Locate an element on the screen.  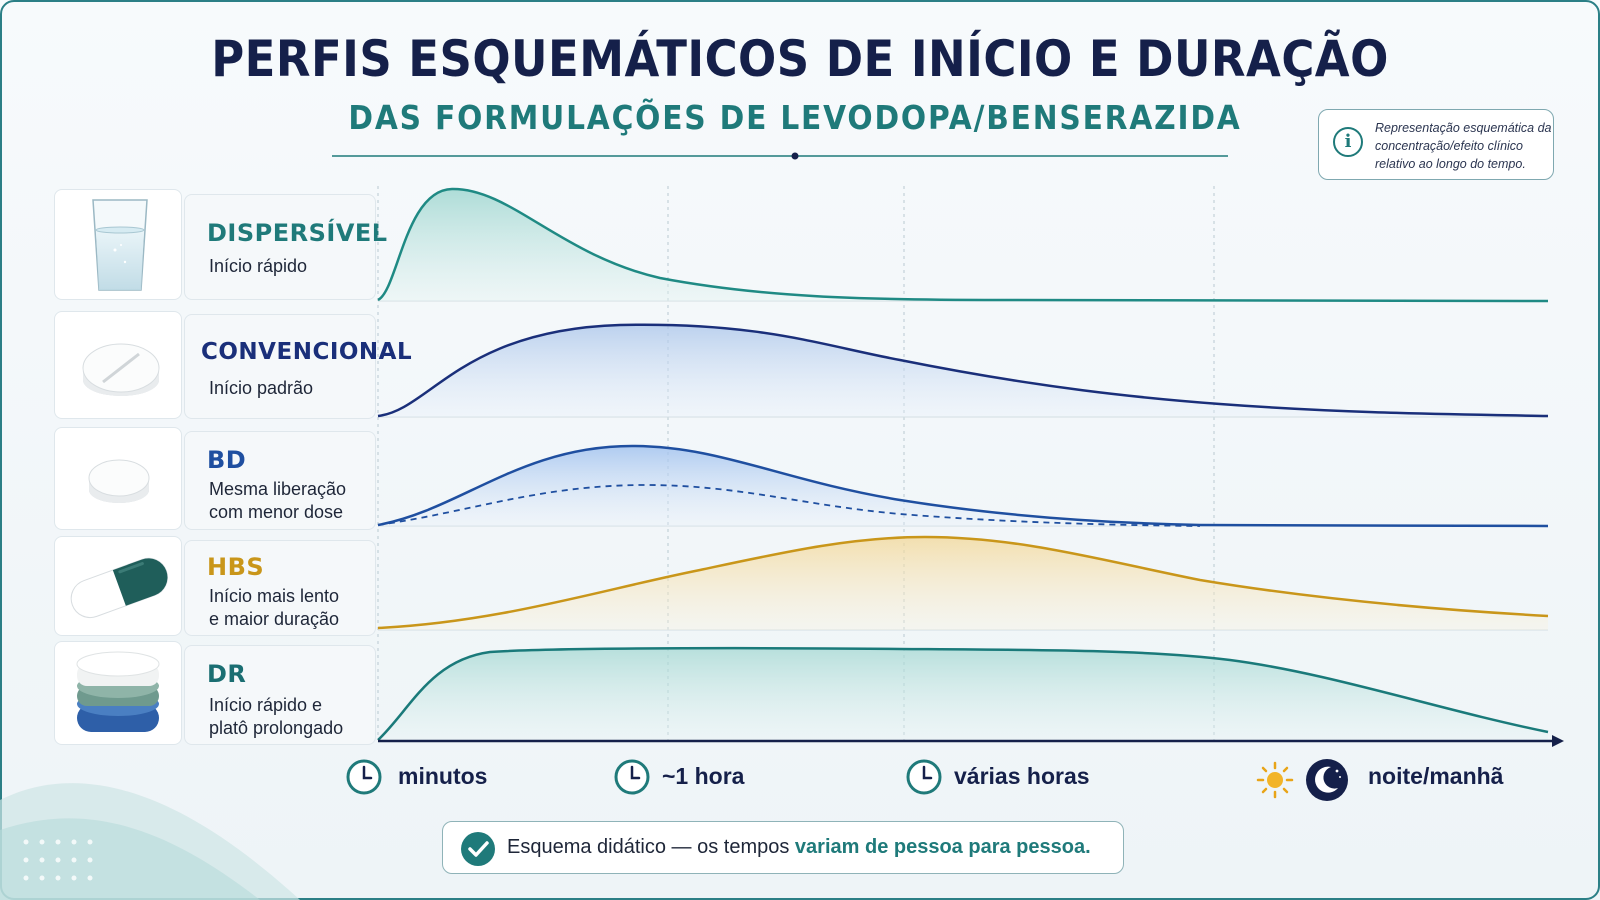
time-label-noite-manha: noite/manhã is located at coordinates (1436, 776).